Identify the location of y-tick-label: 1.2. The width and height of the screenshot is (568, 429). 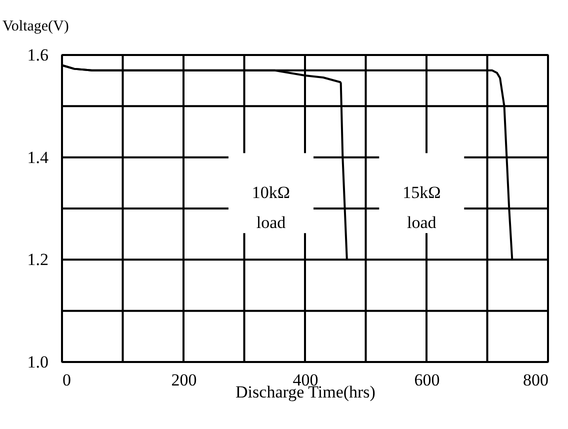
(37, 260).